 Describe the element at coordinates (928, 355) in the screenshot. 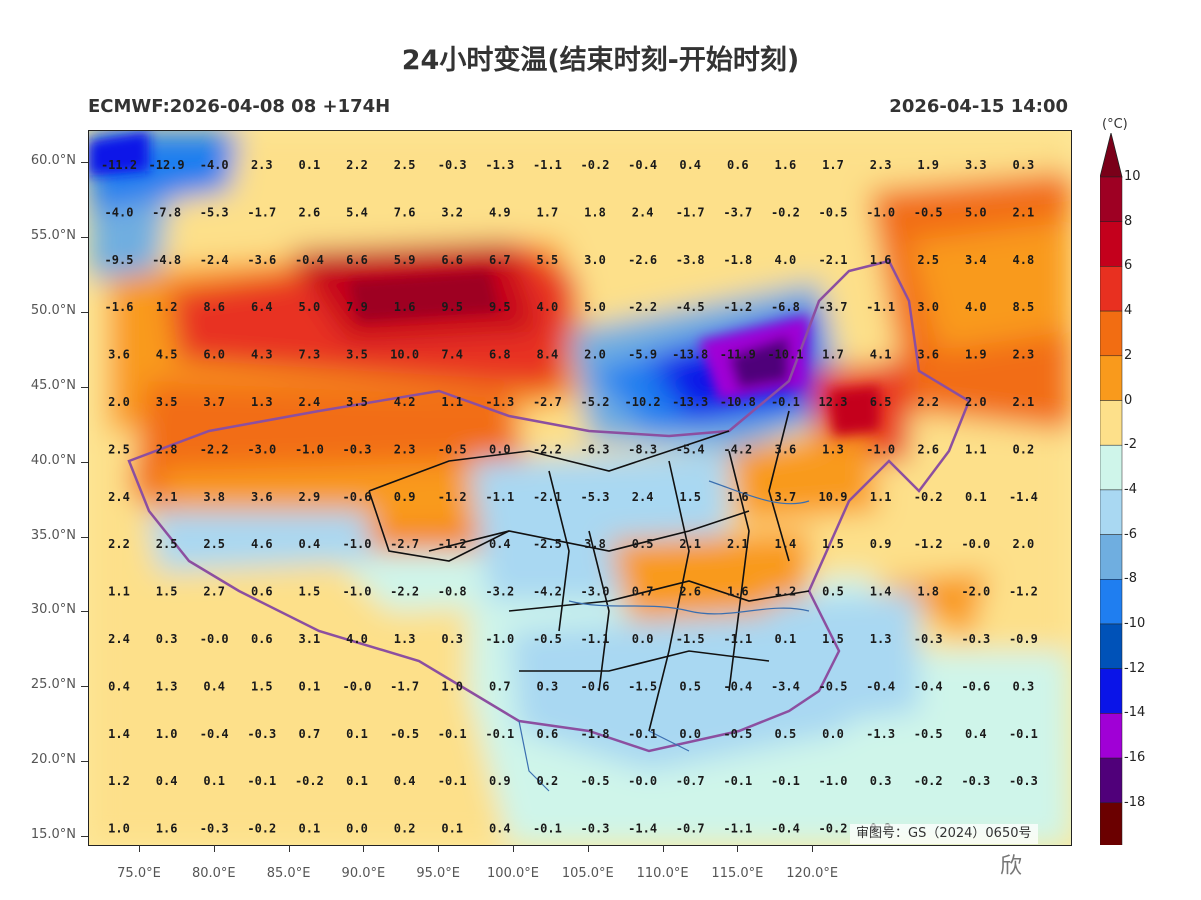

I see `grid-value: 3.6` at that location.